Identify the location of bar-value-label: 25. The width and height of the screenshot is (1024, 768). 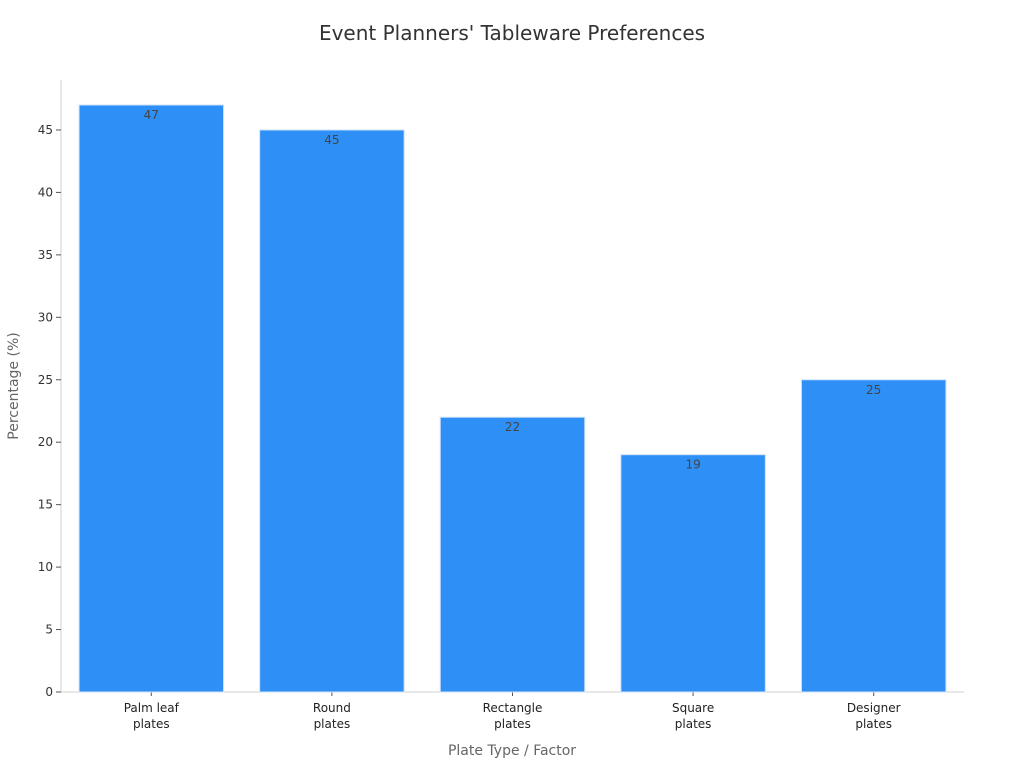
(873, 390).